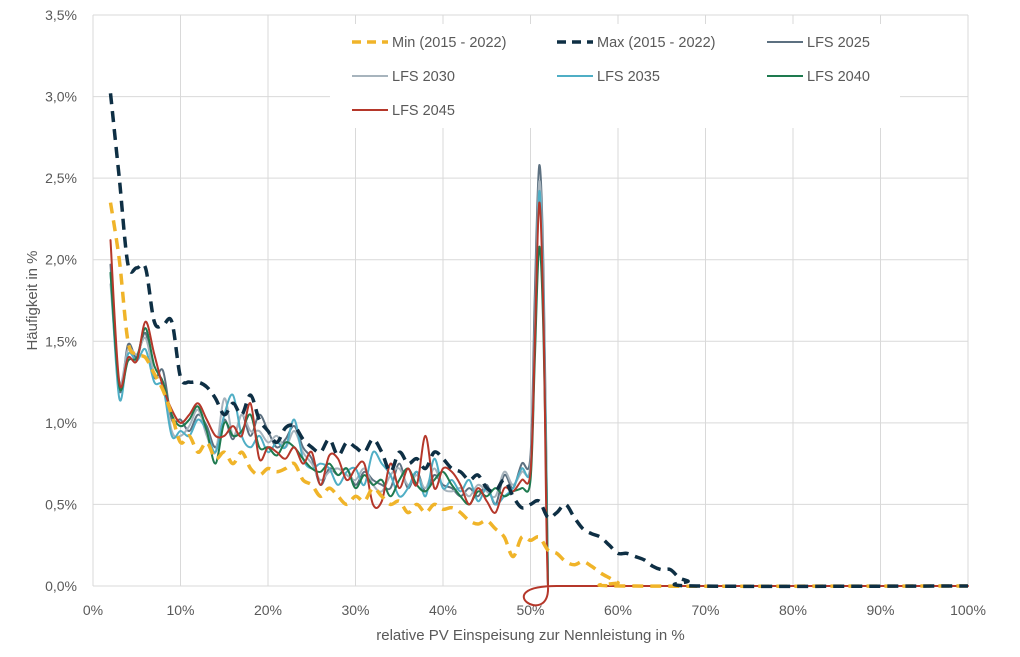 This screenshot has width=1020, height=657. What do you see at coordinates (61, 504) in the screenshot?
I see `y-tick-label: 0,5%` at bounding box center [61, 504].